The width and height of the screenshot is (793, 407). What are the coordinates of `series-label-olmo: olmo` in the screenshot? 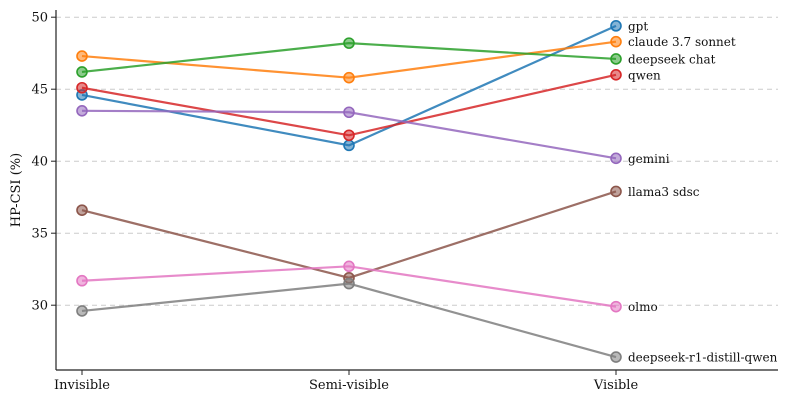 It's located at (643, 307).